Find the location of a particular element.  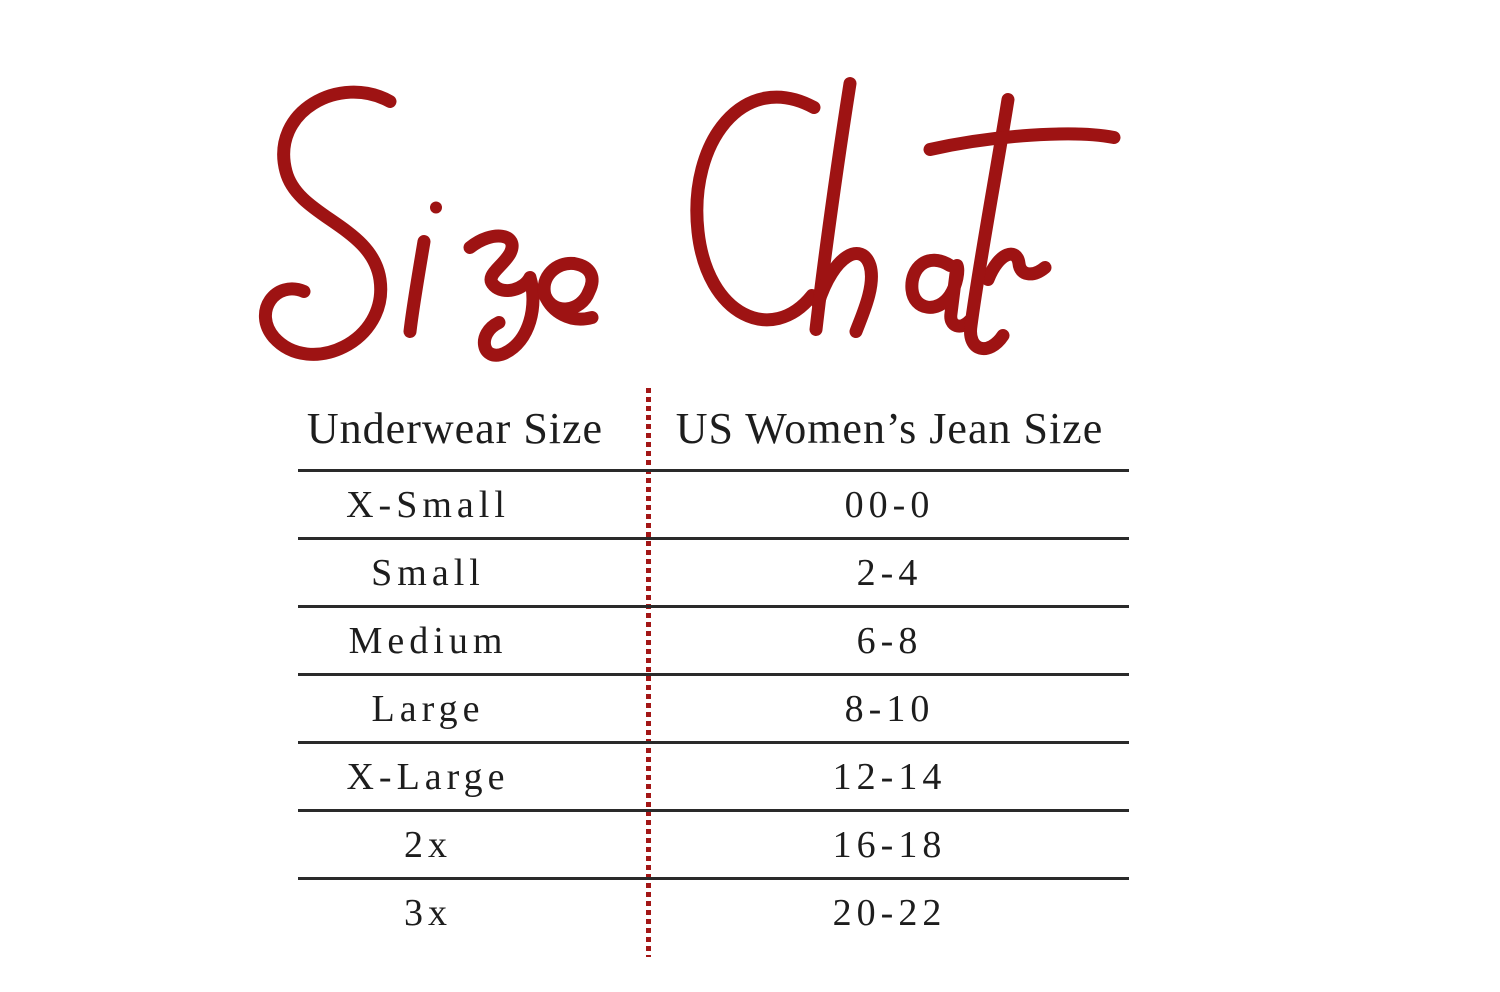

underwear-size-cell: 2x is located at coordinates (428, 844).